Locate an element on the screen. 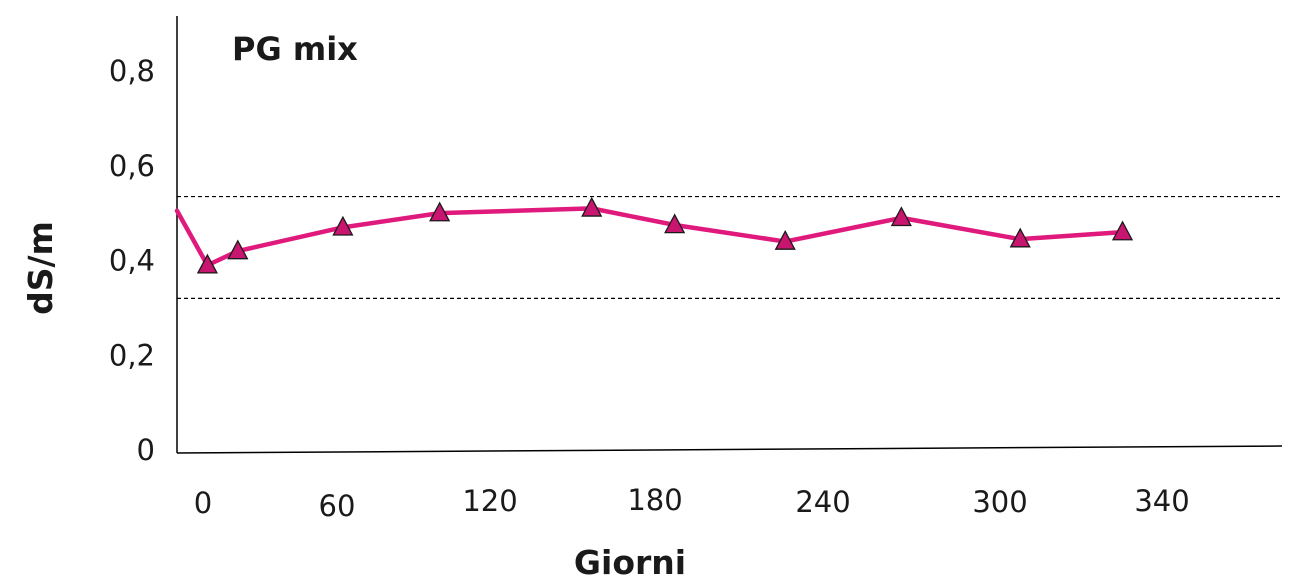 This screenshot has height=584, width=1295. x-tick-label: 340 is located at coordinates (1161, 501).